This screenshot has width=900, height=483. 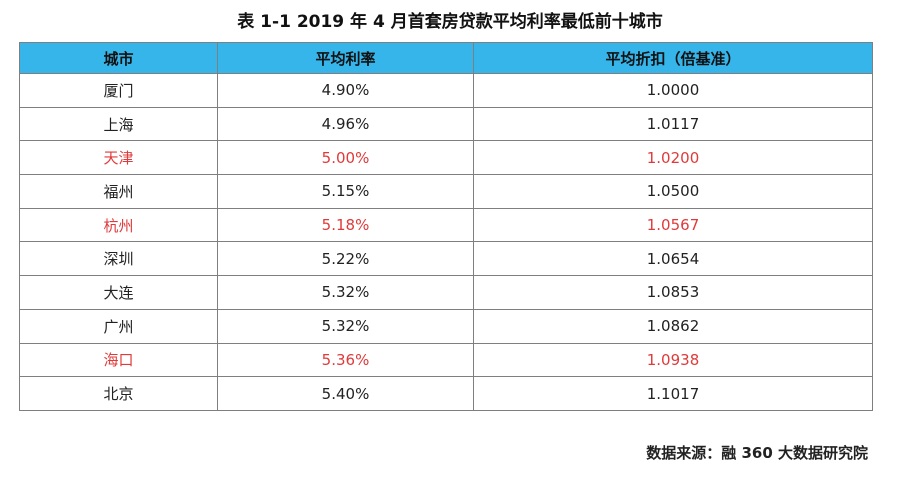 I want to click on discount-cell: 1.0200, so click(x=673, y=158).